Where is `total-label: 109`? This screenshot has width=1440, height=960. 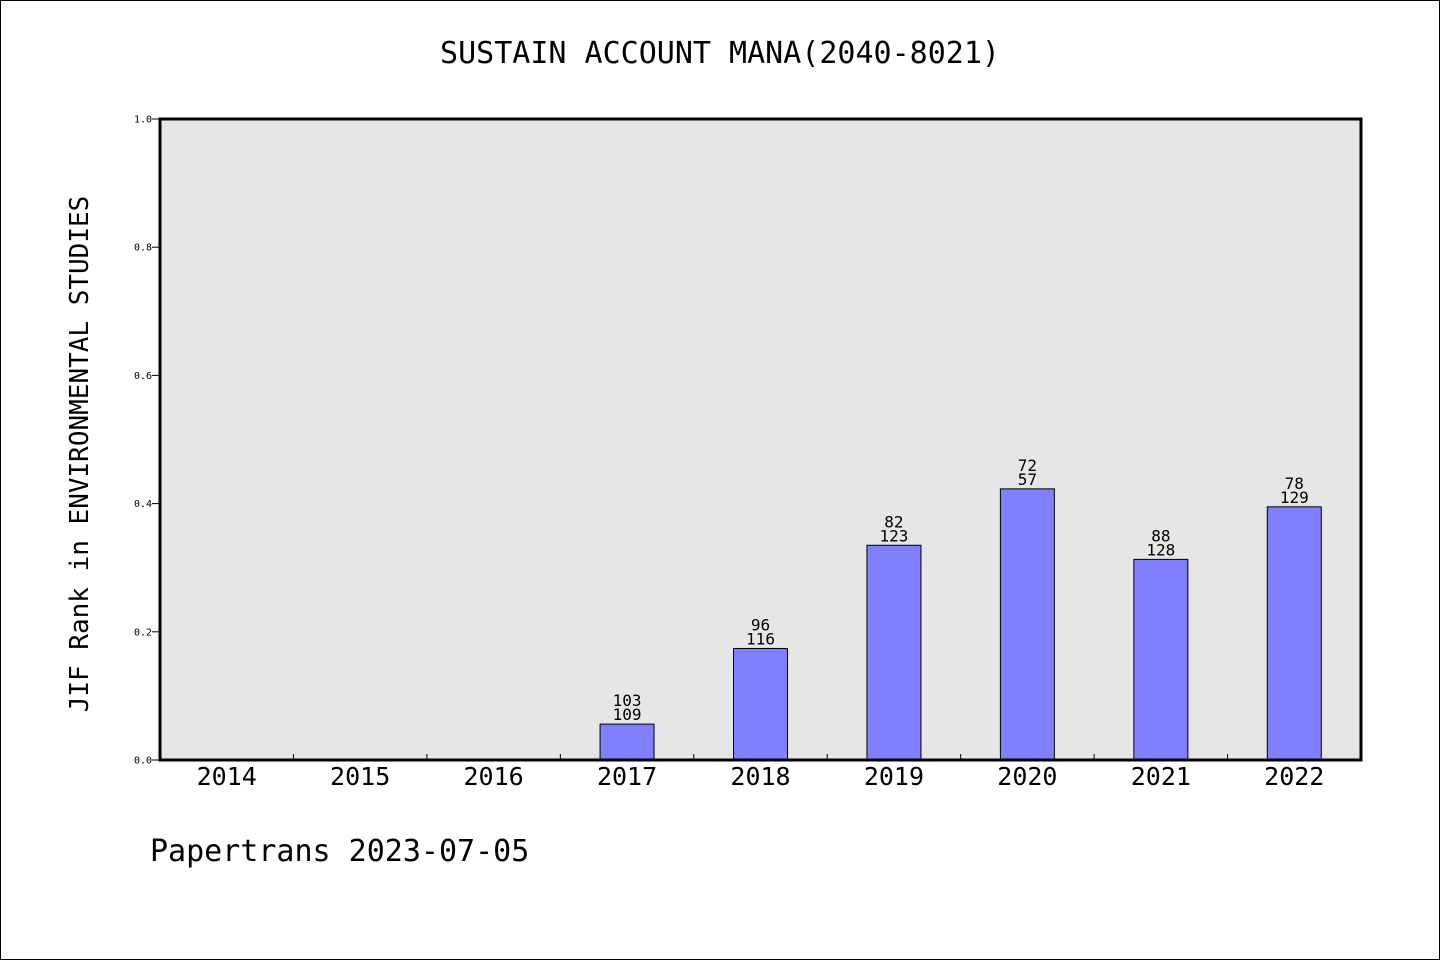
total-label: 109 is located at coordinates (627, 714).